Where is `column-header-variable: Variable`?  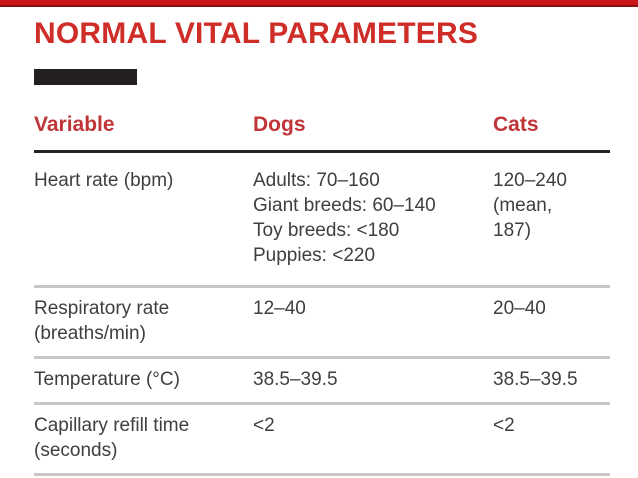 column-header-variable: Variable is located at coordinates (143, 129).